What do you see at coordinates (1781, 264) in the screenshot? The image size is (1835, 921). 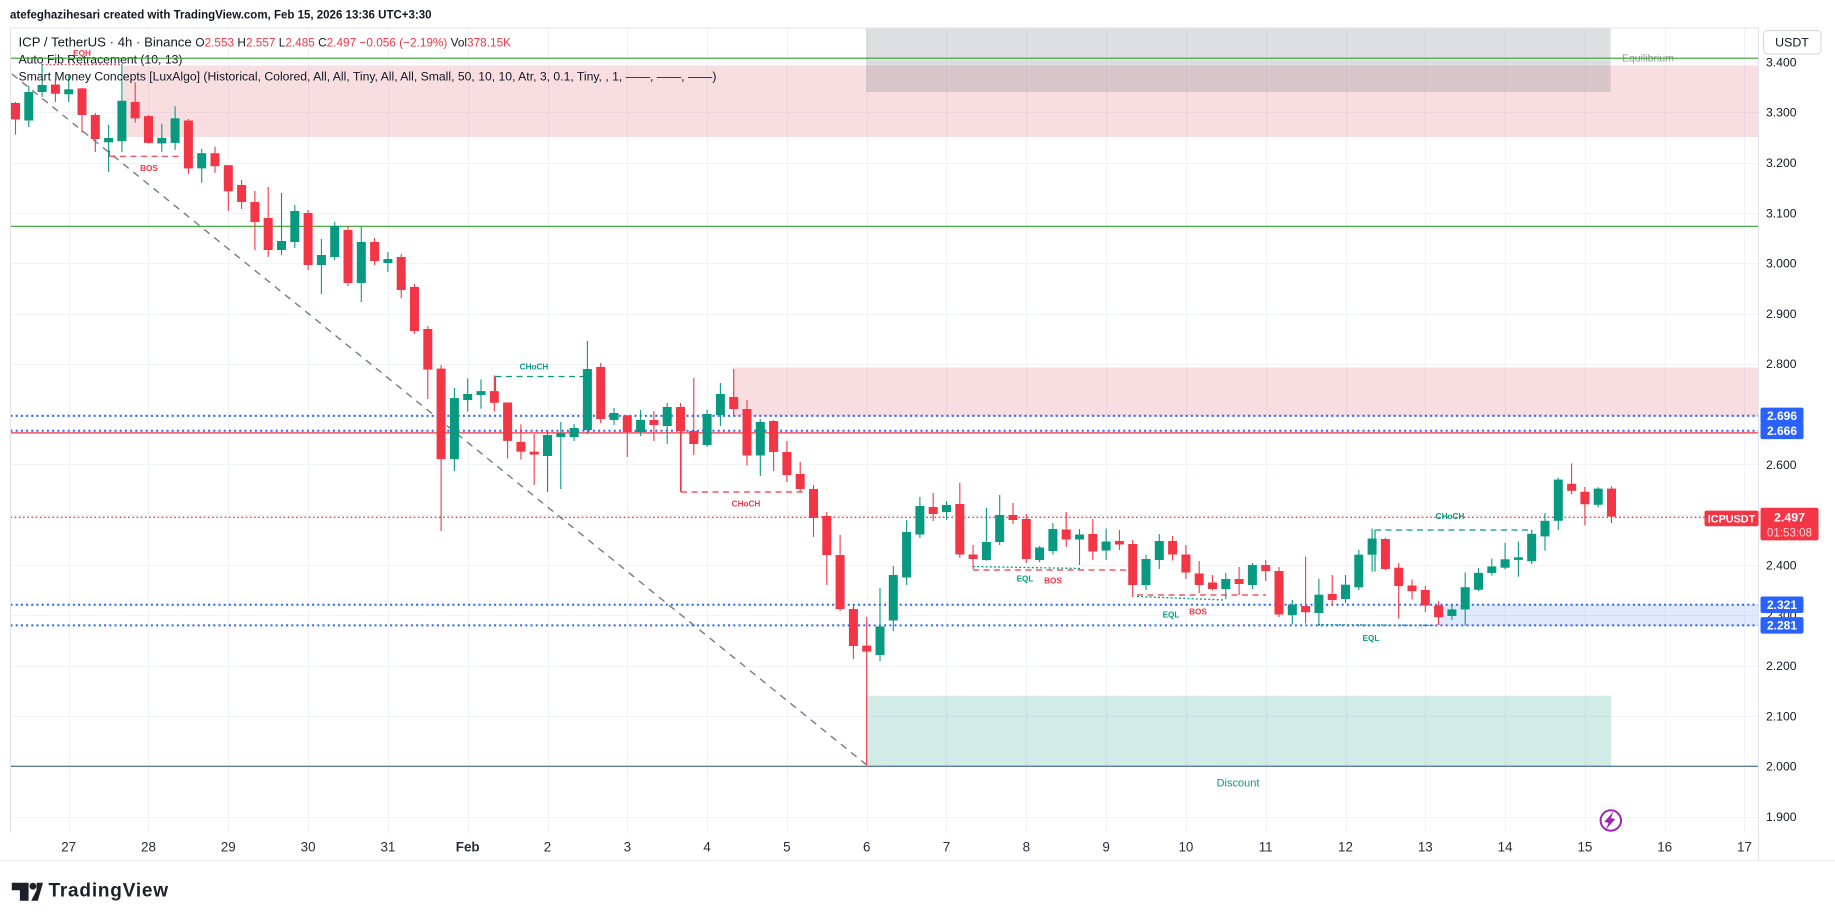 I see `svg-text: 3.000` at bounding box center [1781, 264].